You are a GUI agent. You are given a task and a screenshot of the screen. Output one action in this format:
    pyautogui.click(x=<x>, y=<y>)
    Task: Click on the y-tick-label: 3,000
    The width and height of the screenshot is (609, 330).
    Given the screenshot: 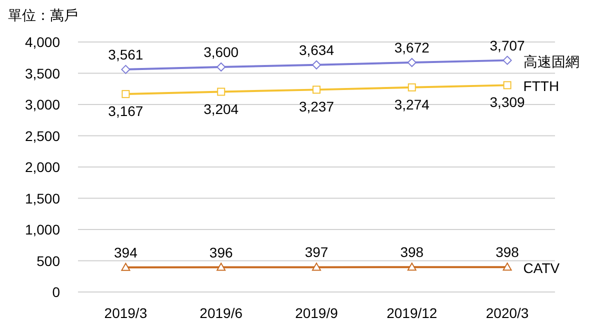 What is the action you would take?
    pyautogui.click(x=42, y=104)
    